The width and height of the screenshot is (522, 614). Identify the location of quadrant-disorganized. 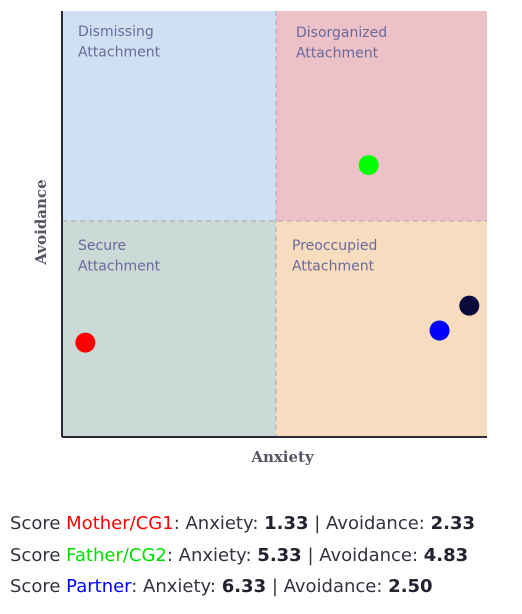
(381, 116).